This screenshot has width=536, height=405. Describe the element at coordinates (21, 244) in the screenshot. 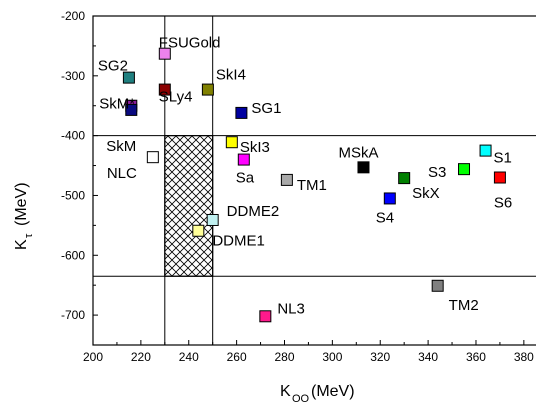

I see `y-axis-title-main: K` at that location.